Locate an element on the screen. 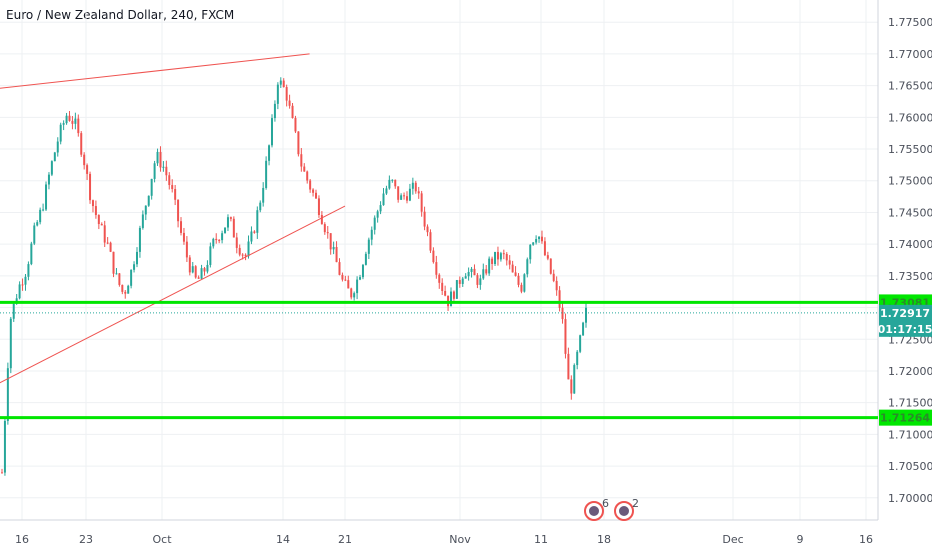 This screenshot has height=550, width=932. x-tick-label: 16 is located at coordinates (866, 539).